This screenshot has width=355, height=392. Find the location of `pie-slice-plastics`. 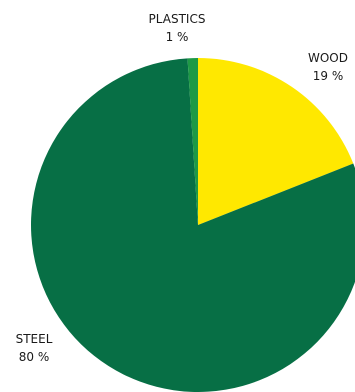

pie-slice-plastics is located at coordinates (192, 141).